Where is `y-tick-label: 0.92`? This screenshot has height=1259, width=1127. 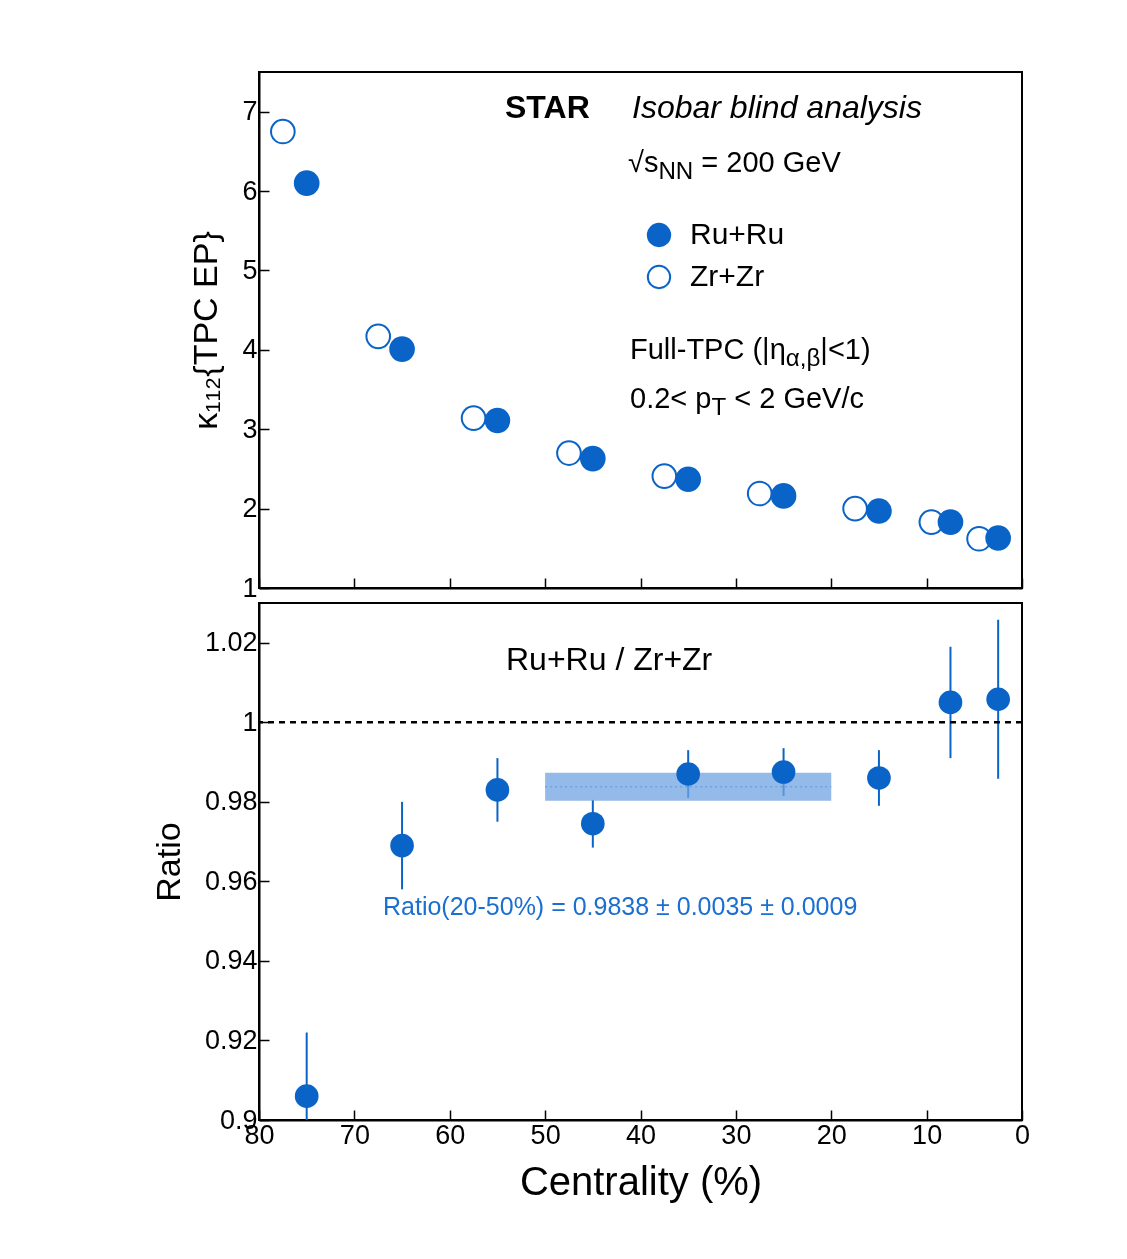
y-tick-label: 0.92 is located at coordinates (231, 1039).